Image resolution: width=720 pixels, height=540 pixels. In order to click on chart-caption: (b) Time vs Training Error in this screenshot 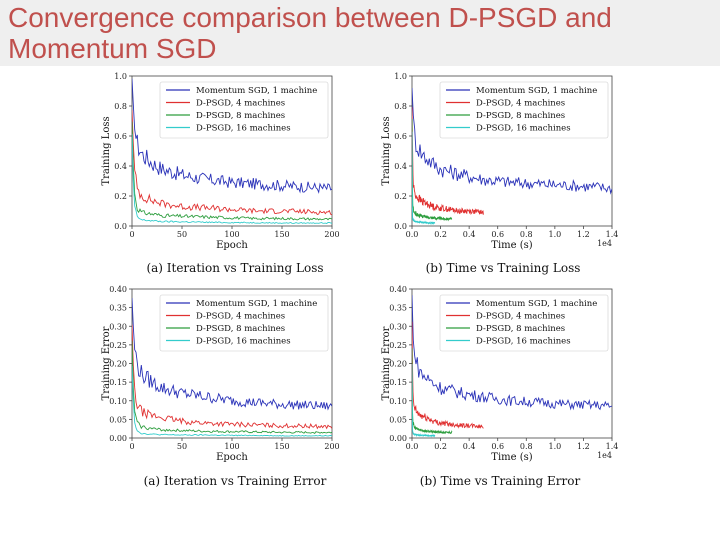, I will do `click(500, 481)`.